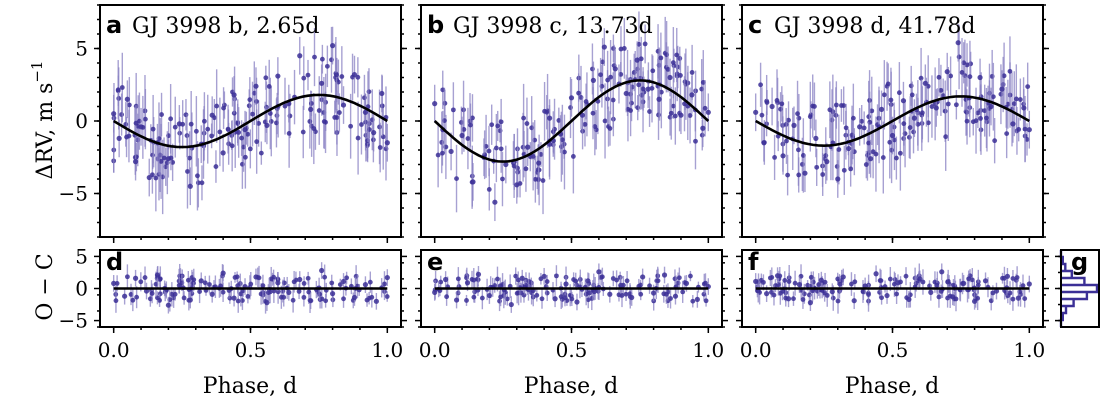 The height and width of the screenshot is (412, 1112). Describe the element at coordinates (756, 350) in the screenshot. I see `panel-f-xtick-label: 0.0` at that location.